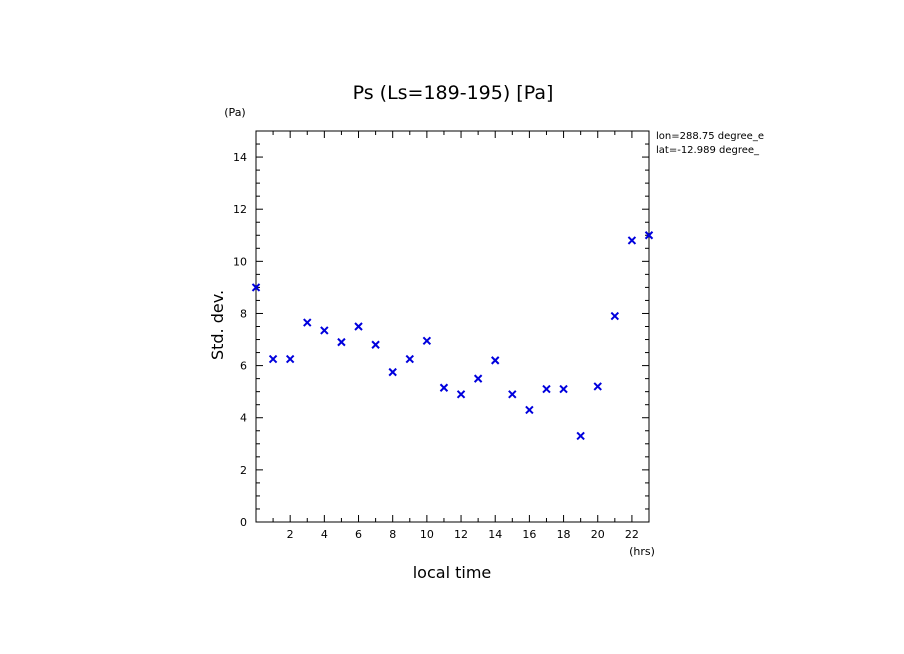 The height and width of the screenshot is (654, 904). Describe the element at coordinates (710, 136) in the screenshot. I see `annotation-lon: lon=288.75 degree_e` at that location.